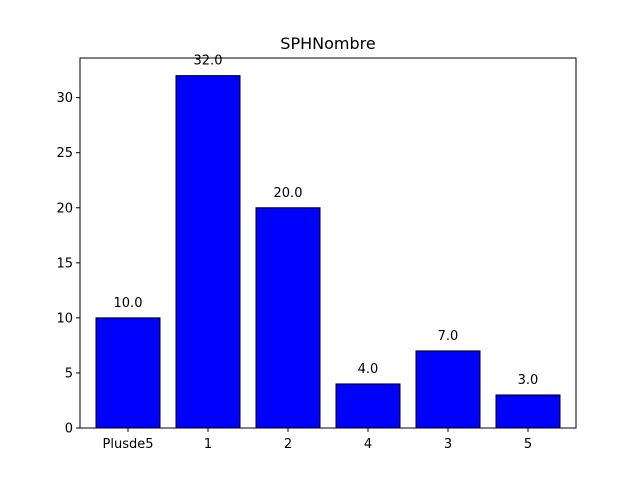  I want to click on x-tick-label-1: 1, so click(208, 444).